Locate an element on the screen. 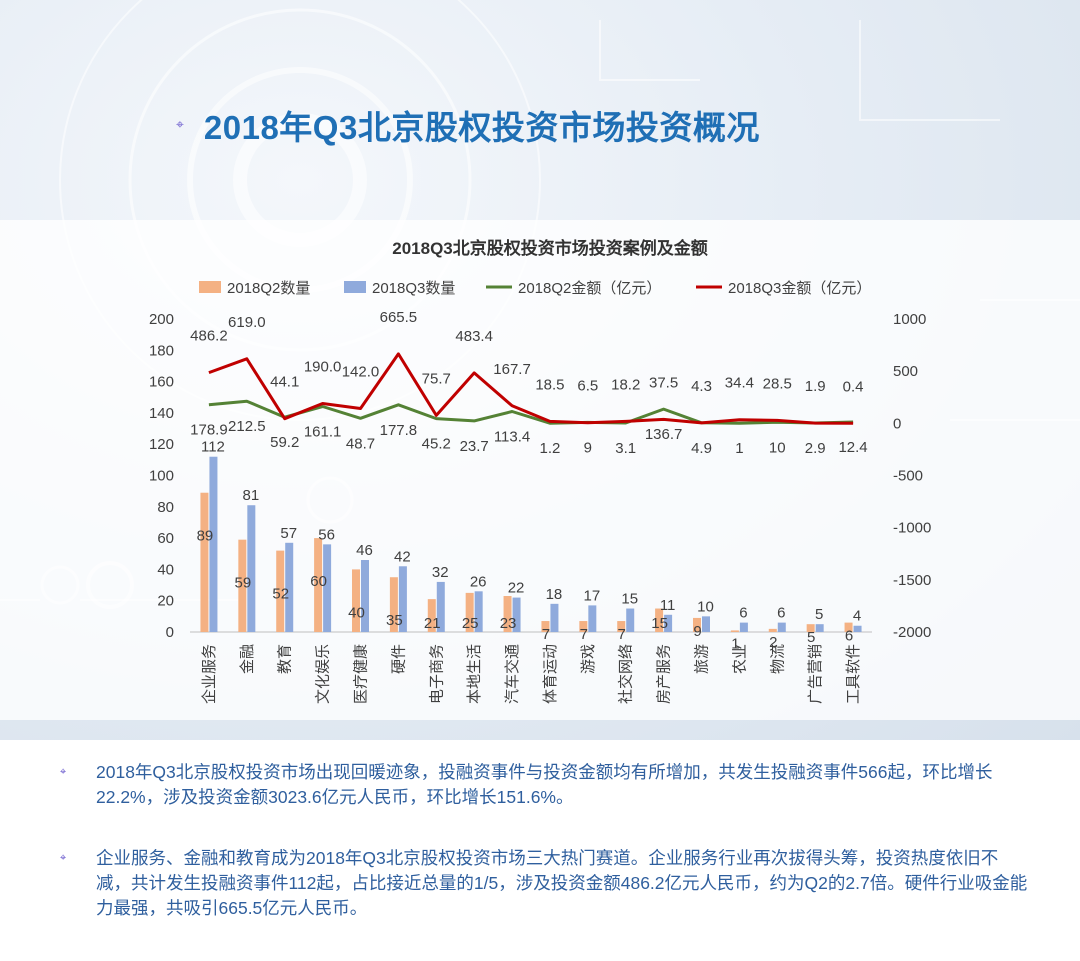  label-q3-count: 26 is located at coordinates (478, 581).